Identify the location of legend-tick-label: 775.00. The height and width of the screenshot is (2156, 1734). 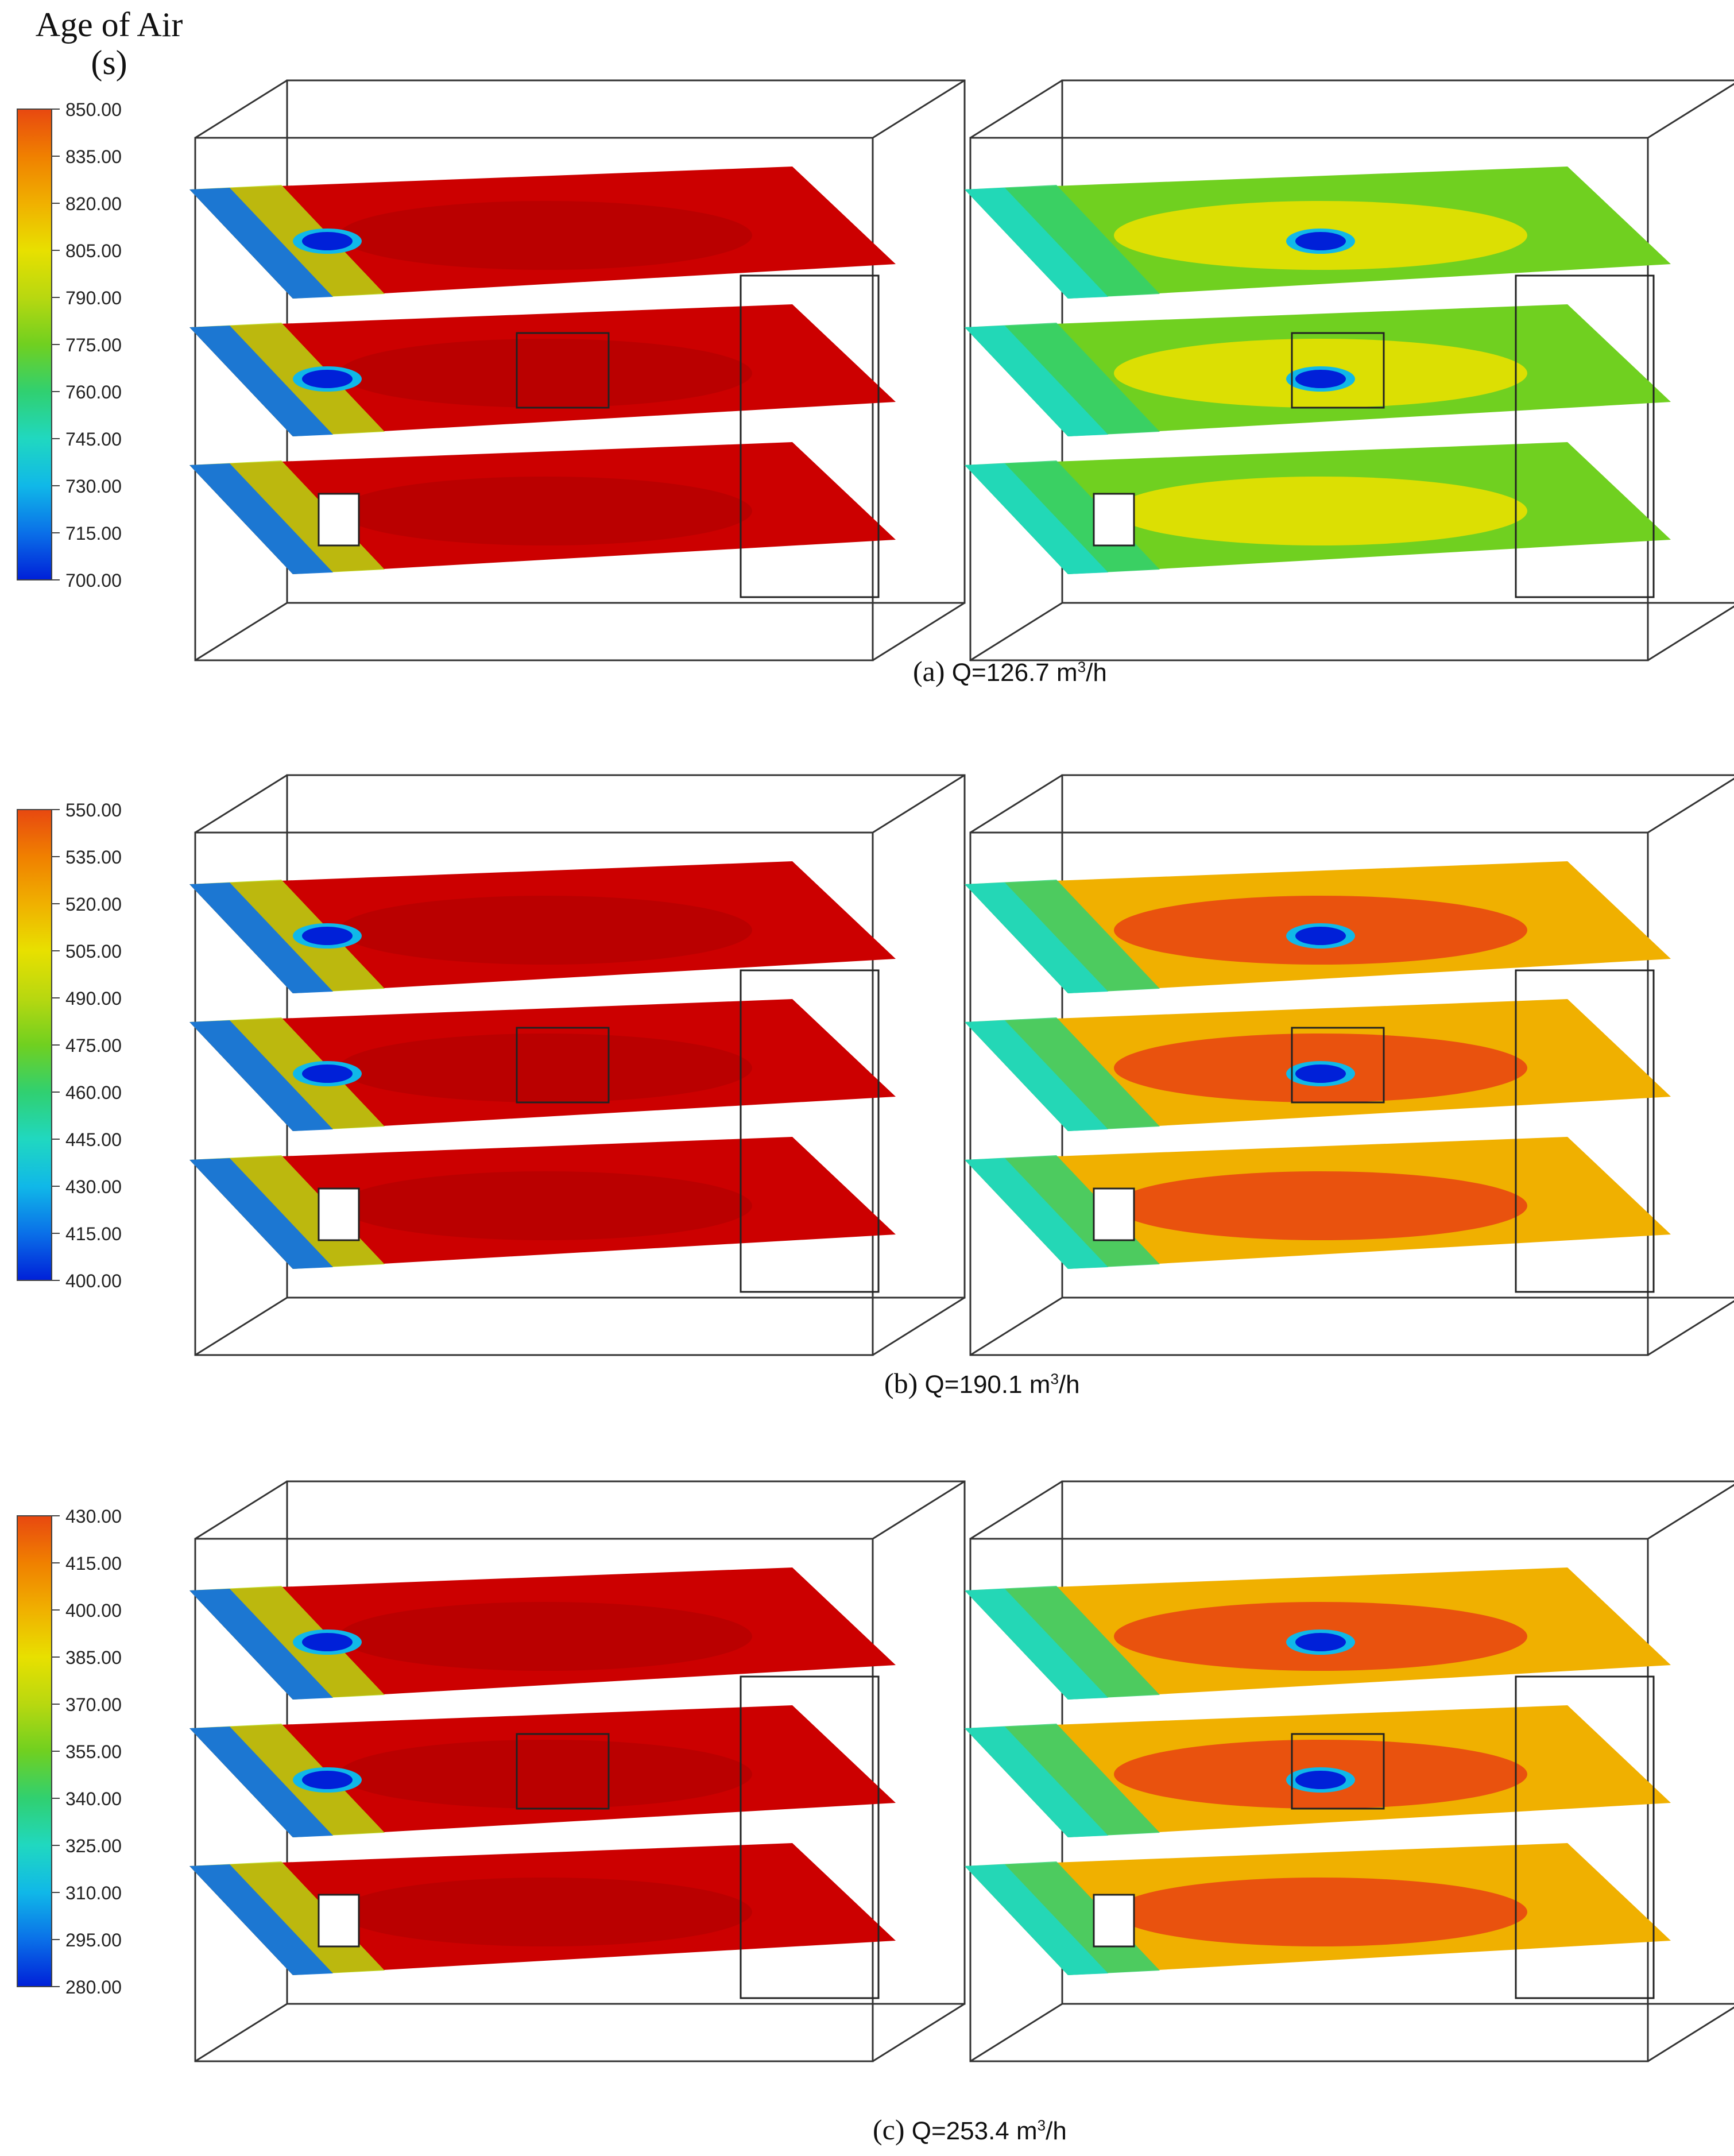
(93, 345).